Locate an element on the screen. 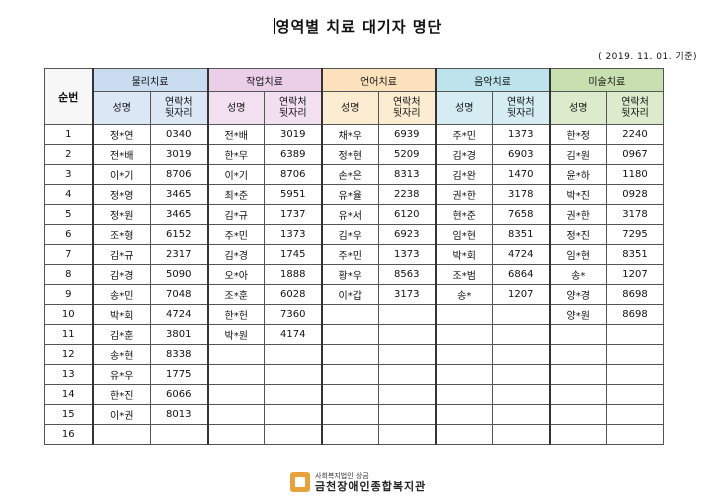 The height and width of the screenshot is (499, 716). name-cell: 최*준 is located at coordinates (235, 194).